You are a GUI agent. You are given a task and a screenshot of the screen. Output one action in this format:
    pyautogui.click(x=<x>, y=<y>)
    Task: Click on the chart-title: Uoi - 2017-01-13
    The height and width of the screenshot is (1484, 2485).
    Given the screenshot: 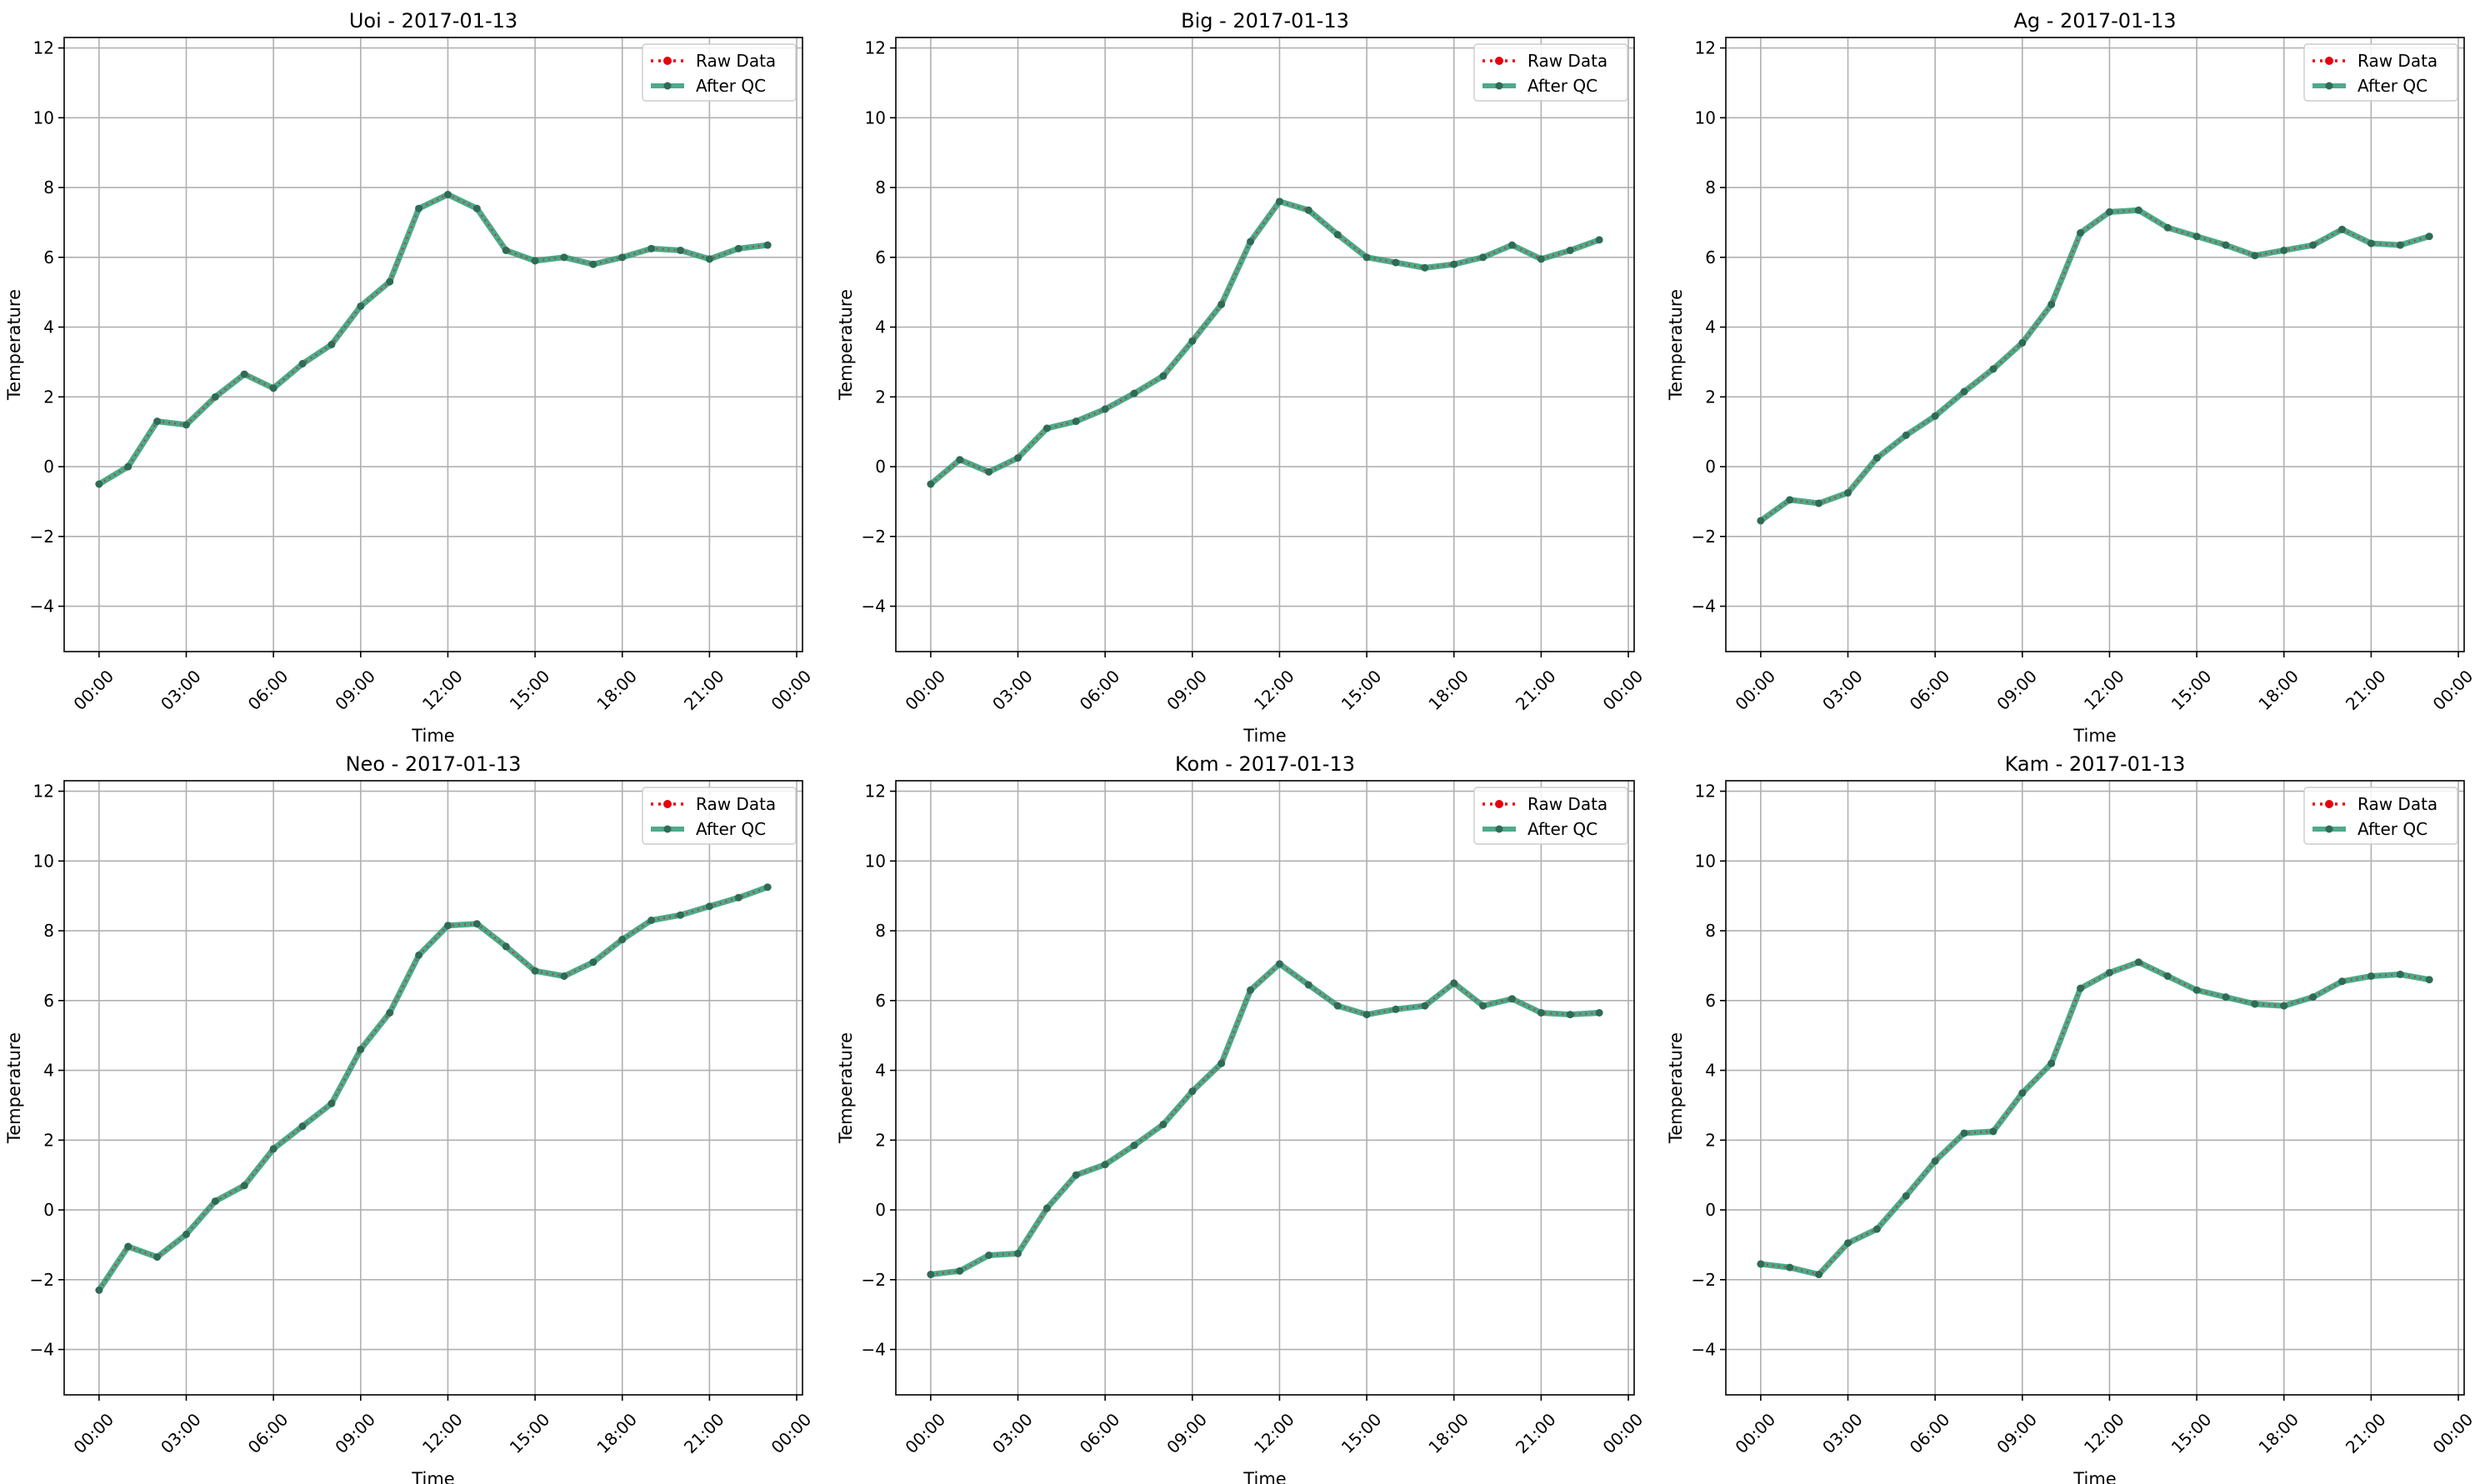 What is the action you would take?
    pyautogui.click(x=433, y=20)
    